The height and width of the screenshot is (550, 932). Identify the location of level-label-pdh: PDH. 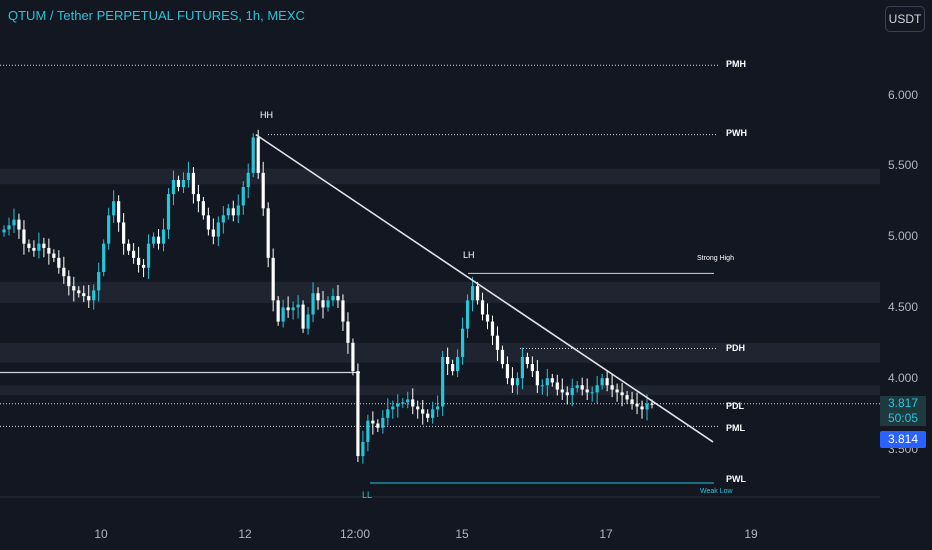
(736, 348).